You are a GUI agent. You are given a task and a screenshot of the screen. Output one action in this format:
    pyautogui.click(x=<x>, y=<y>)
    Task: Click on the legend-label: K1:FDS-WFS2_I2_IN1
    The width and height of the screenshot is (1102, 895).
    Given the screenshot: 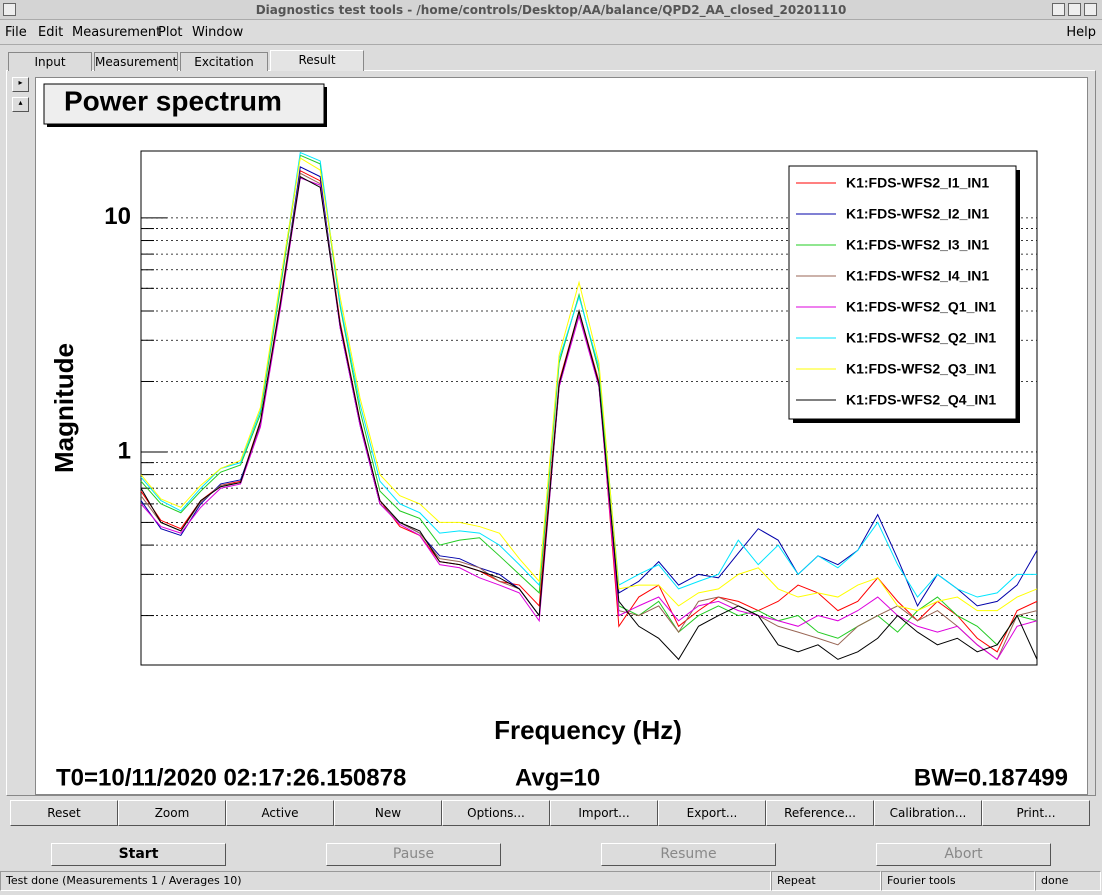 What is the action you would take?
    pyautogui.click(x=917, y=214)
    